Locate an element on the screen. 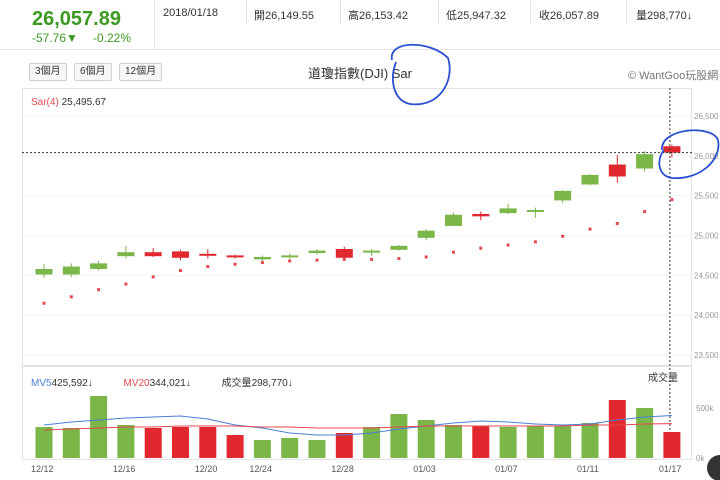  price-change: -57.76▼ is located at coordinates (55, 38).